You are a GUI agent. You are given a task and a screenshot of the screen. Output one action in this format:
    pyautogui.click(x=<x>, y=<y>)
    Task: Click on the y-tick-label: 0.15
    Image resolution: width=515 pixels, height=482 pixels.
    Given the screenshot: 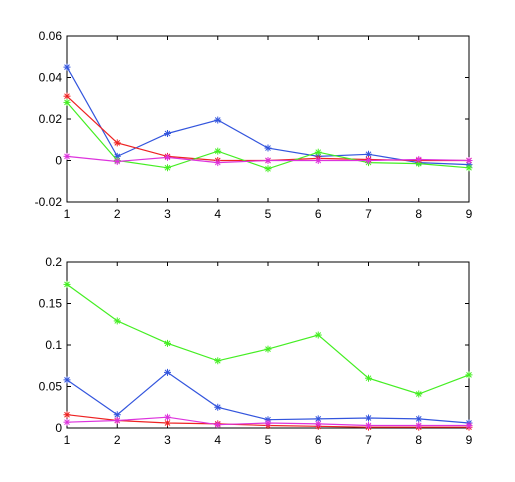 What is the action you would take?
    pyautogui.click(x=51, y=304)
    